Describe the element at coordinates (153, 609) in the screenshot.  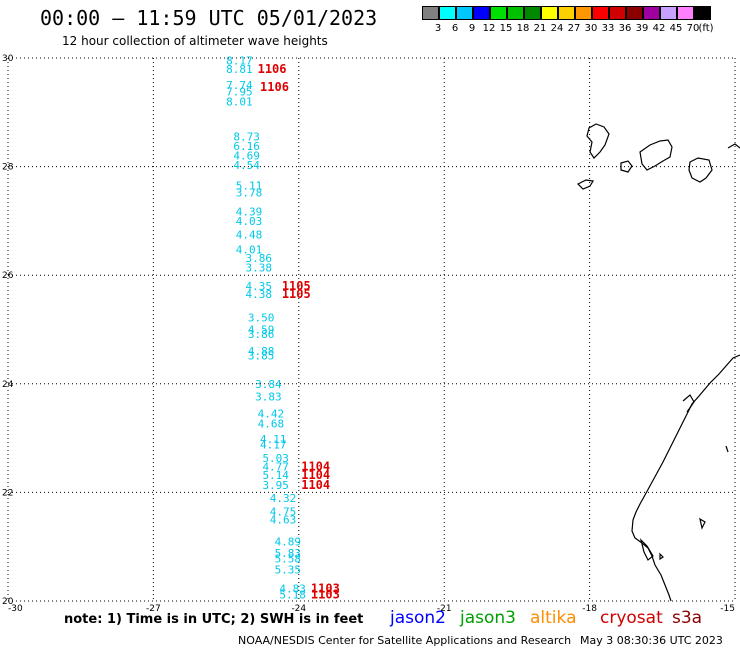
I see `lon-tick-label: -27` at that location.